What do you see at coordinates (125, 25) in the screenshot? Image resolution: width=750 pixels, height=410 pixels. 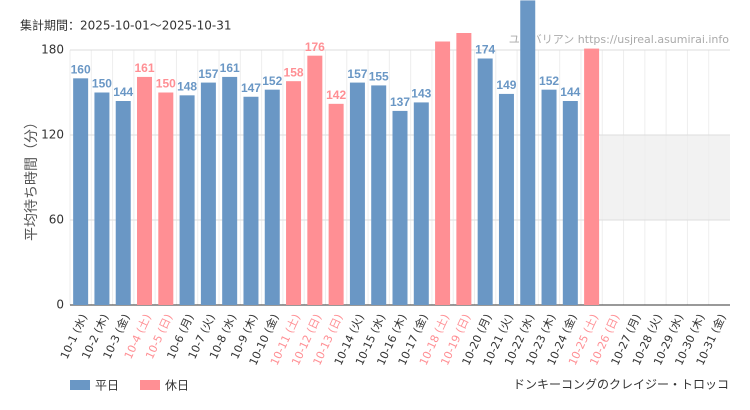 I see `period: 集計期間：2025-10-01～2025-10-31` at bounding box center [125, 25].